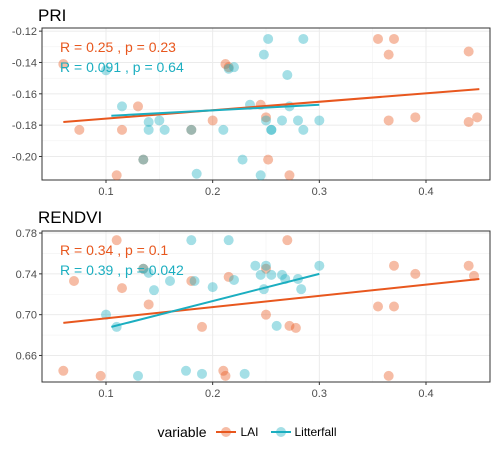 The image size is (500, 450). Describe the element at coordinates (114, 250) in the screenshot. I see `stat-annotation: R = 0.34 , p = 0.1` at that location.